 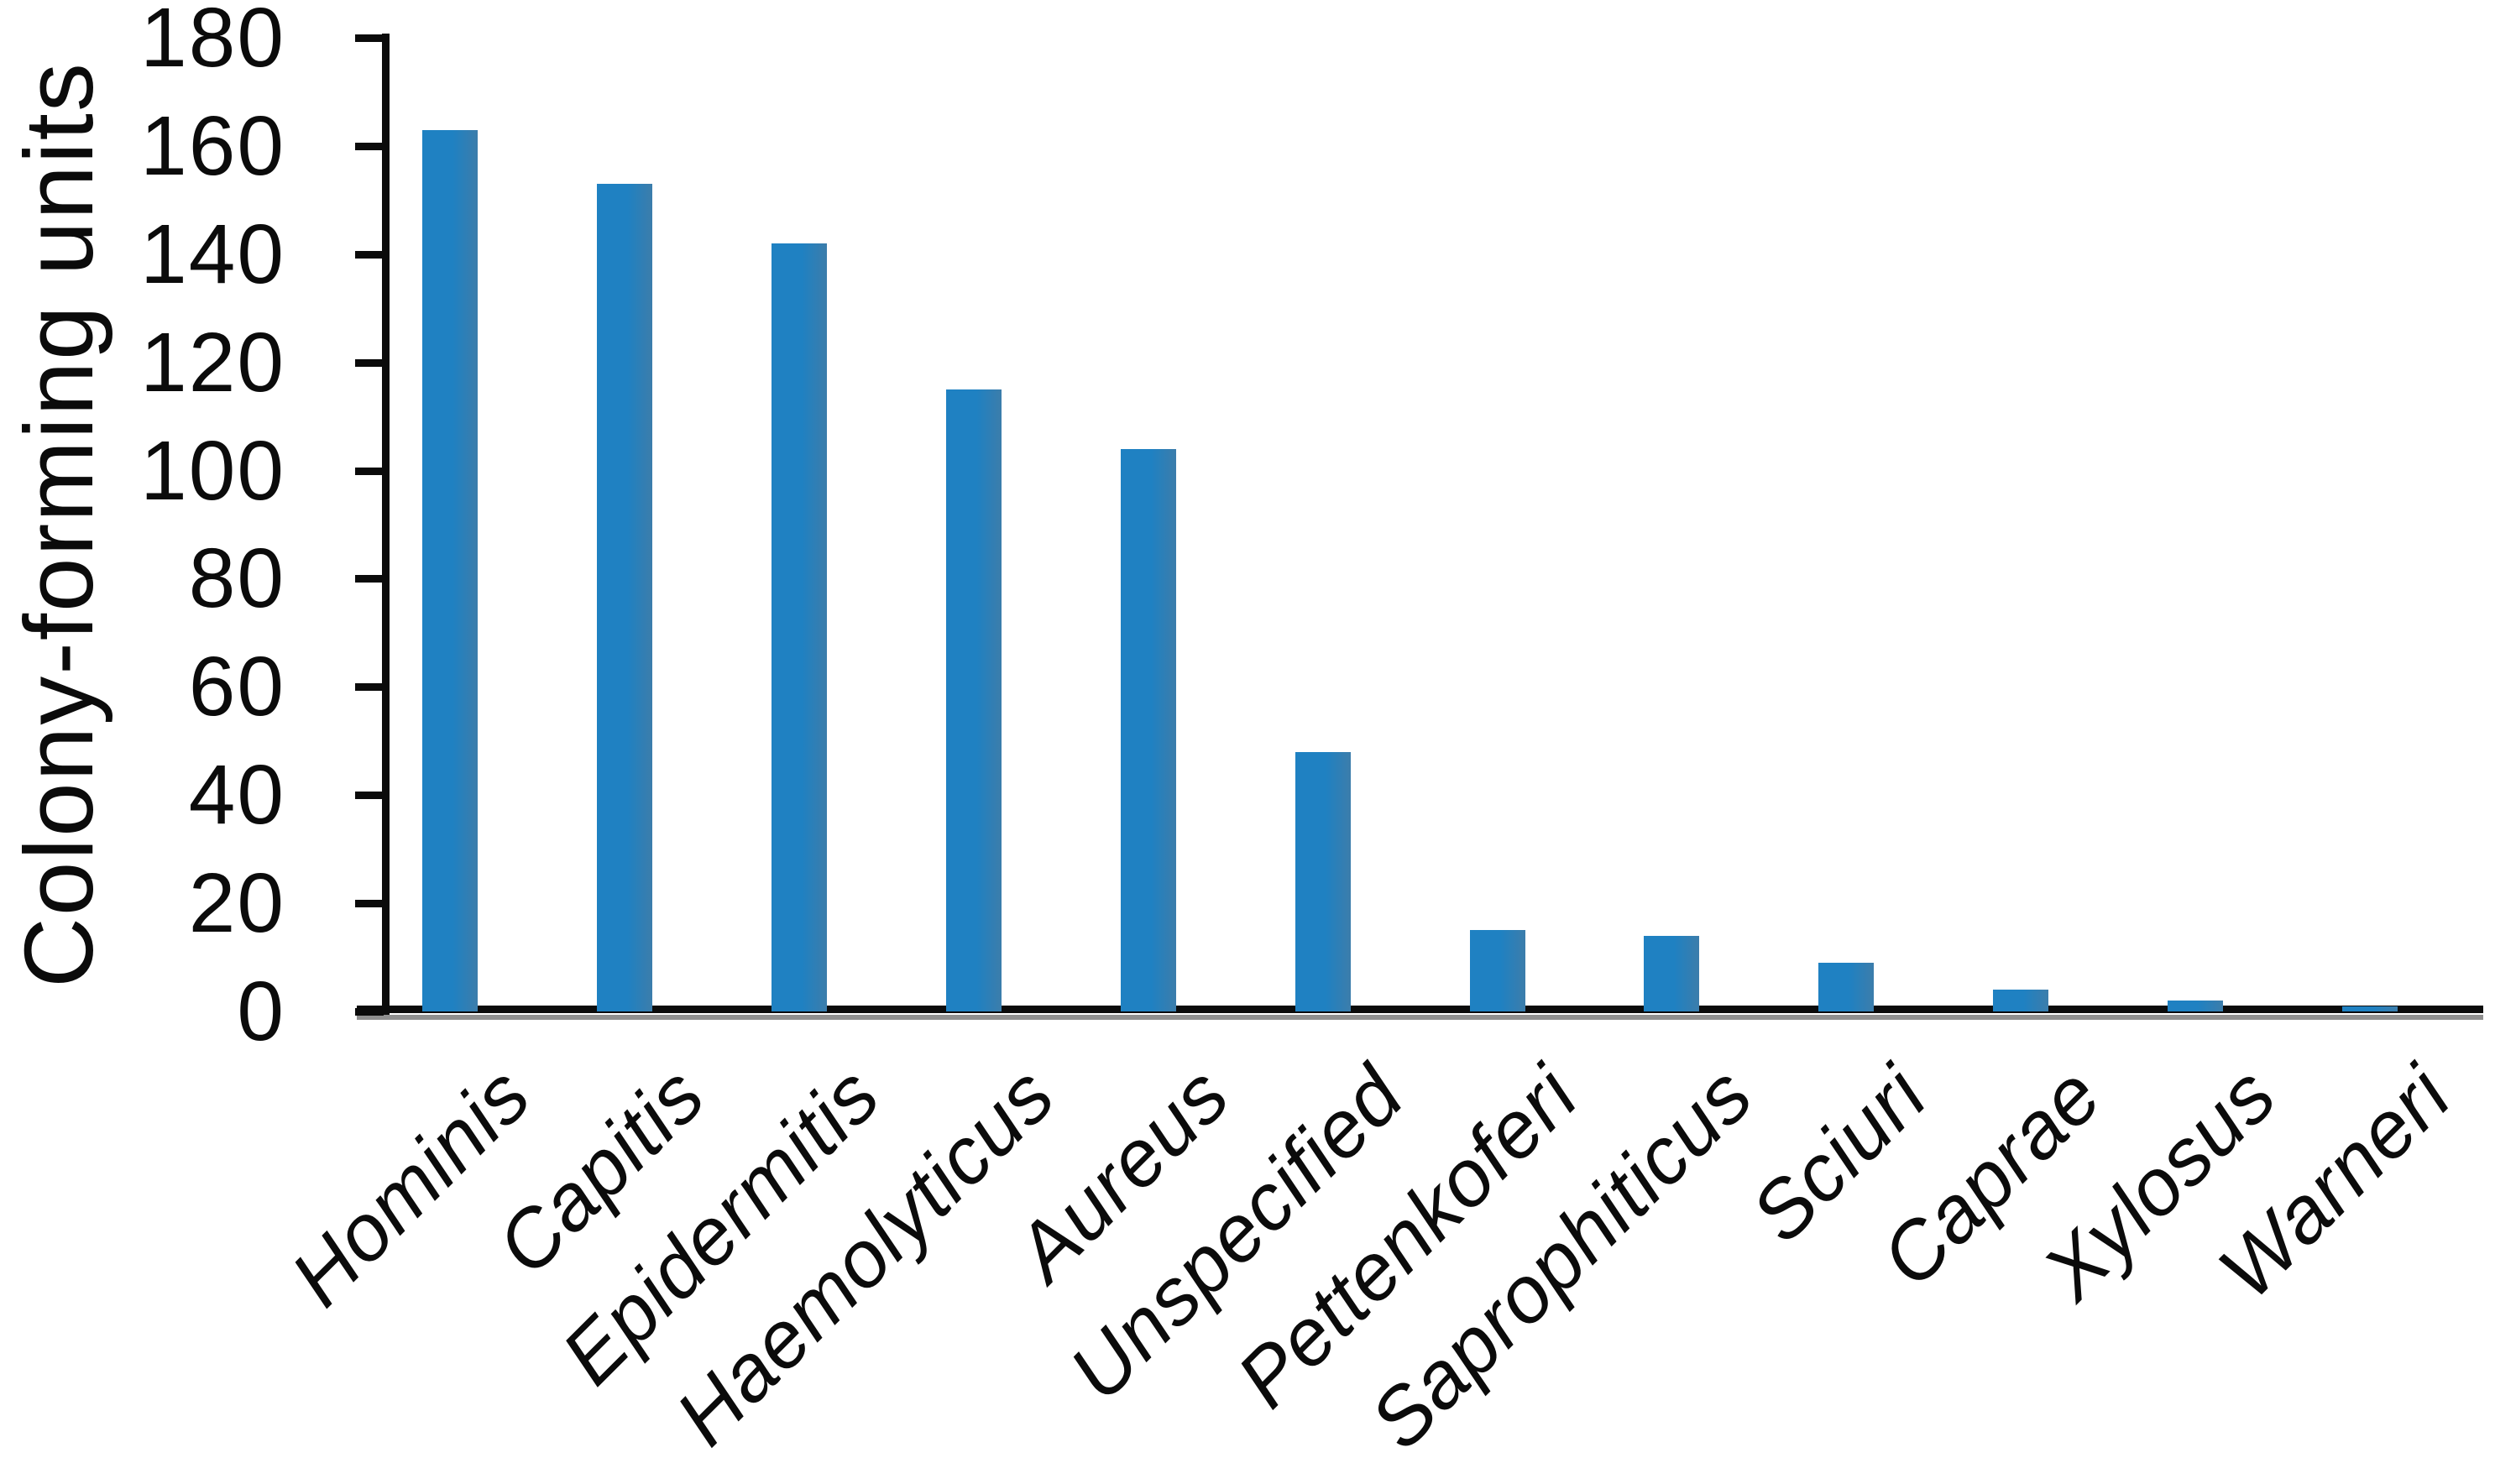 I want to click on bar-caprae, so click(x=2021, y=1000).